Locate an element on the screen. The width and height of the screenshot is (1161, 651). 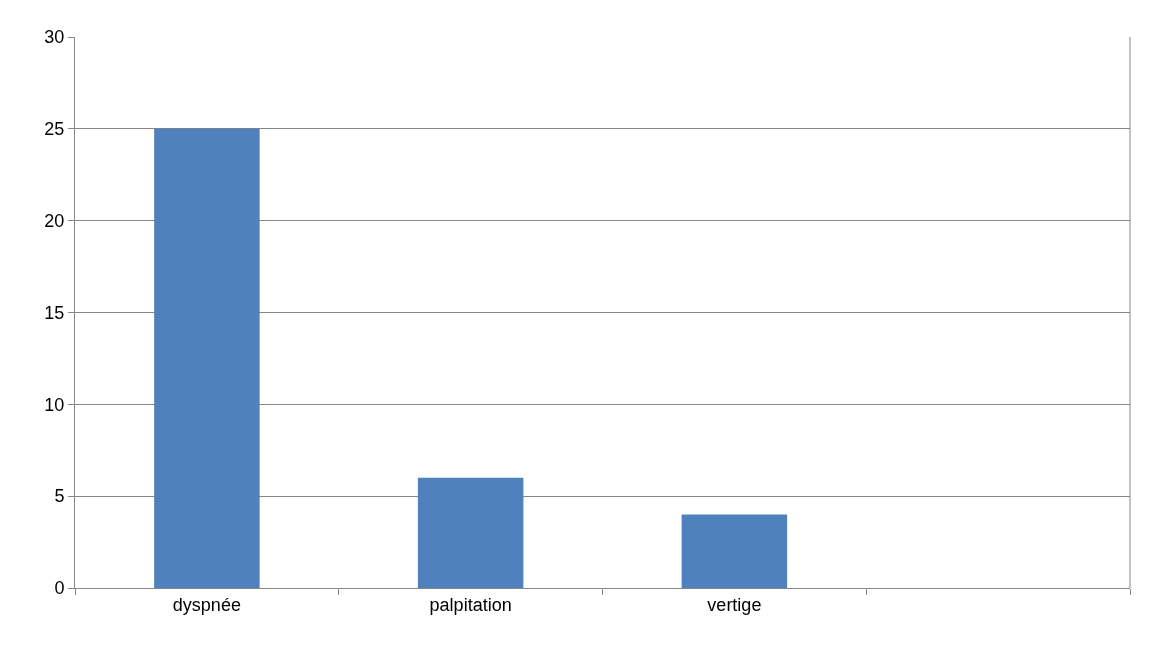
y-tick-label: 30 is located at coordinates (54, 37).